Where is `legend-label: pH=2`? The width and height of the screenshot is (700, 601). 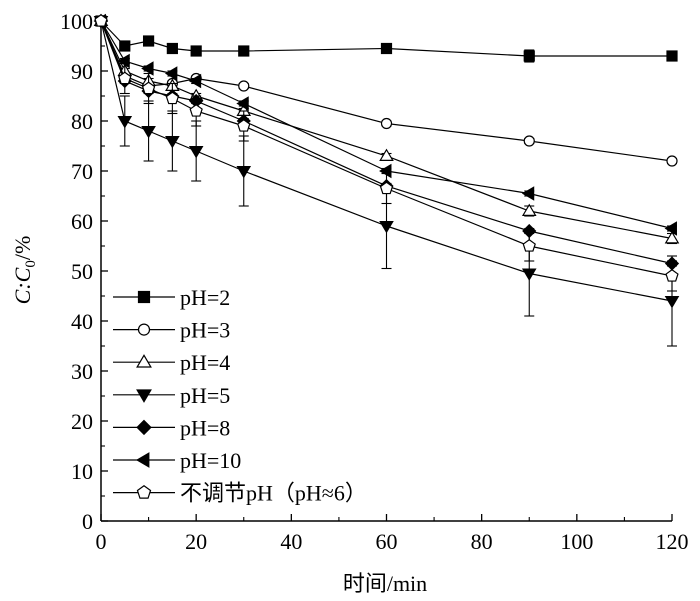
legend-label: pH=2 is located at coordinates (205, 297).